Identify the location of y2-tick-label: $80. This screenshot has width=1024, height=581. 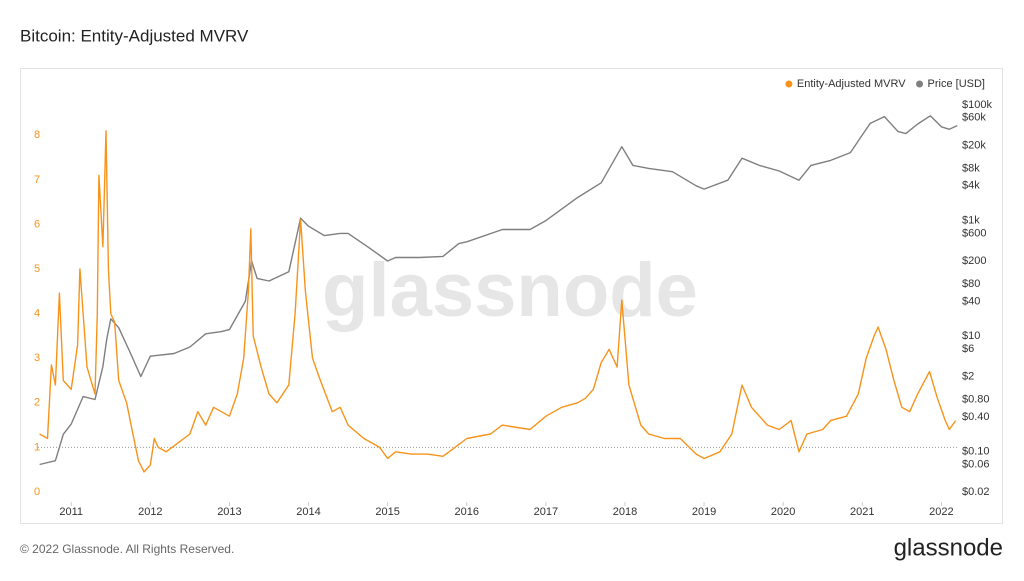
(971, 284).